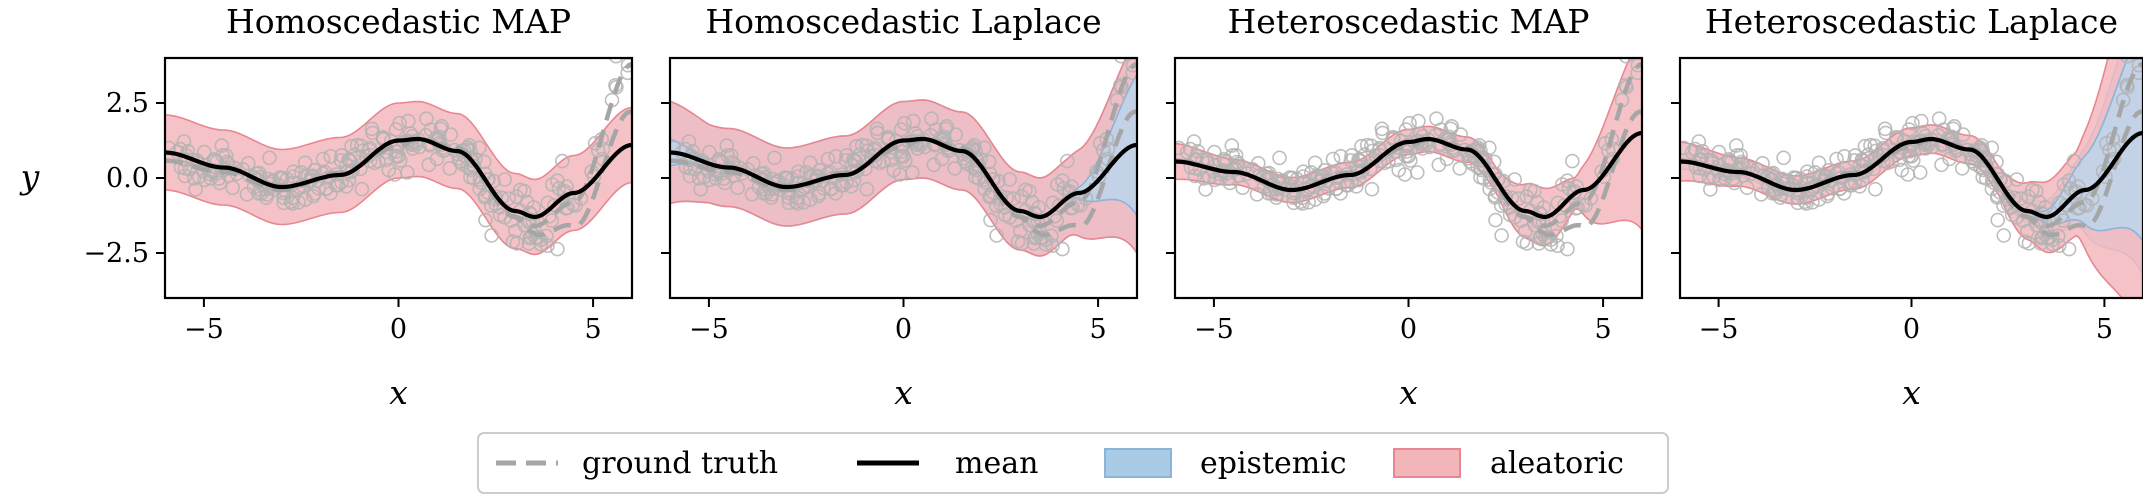 The height and width of the screenshot is (498, 2143). Describe the element at coordinates (1225, 463) in the screenshot. I see `legend-item-epistemic: epistemic` at that location.